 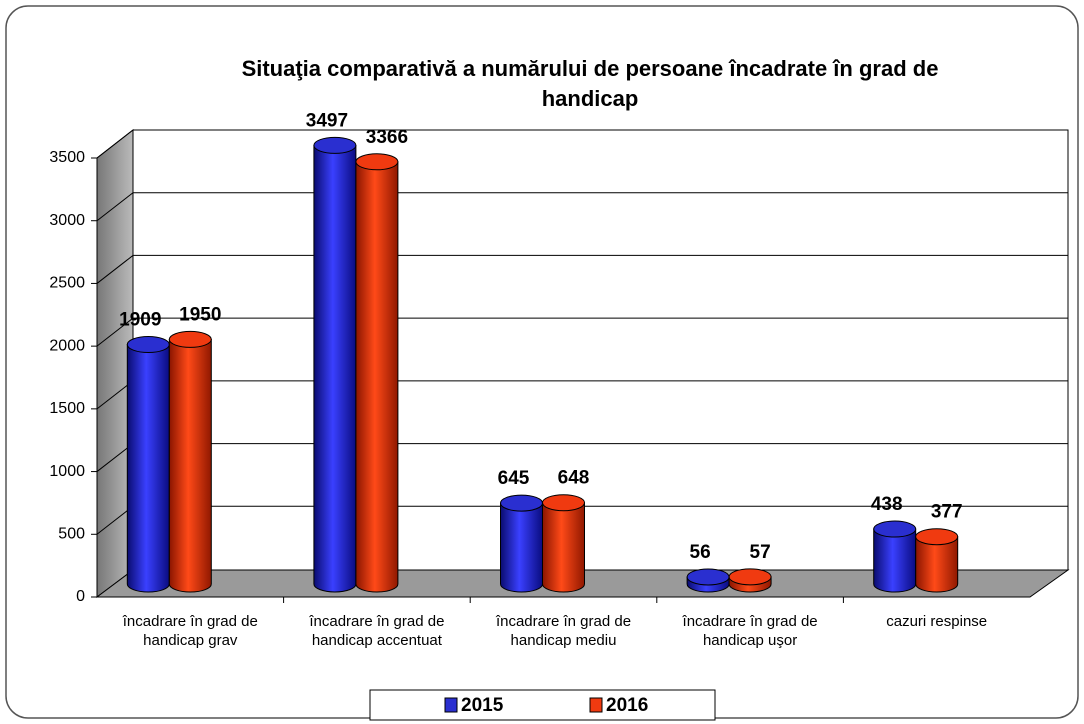 What do you see at coordinates (327, 120) in the screenshot?
I see `value-label: 3497` at bounding box center [327, 120].